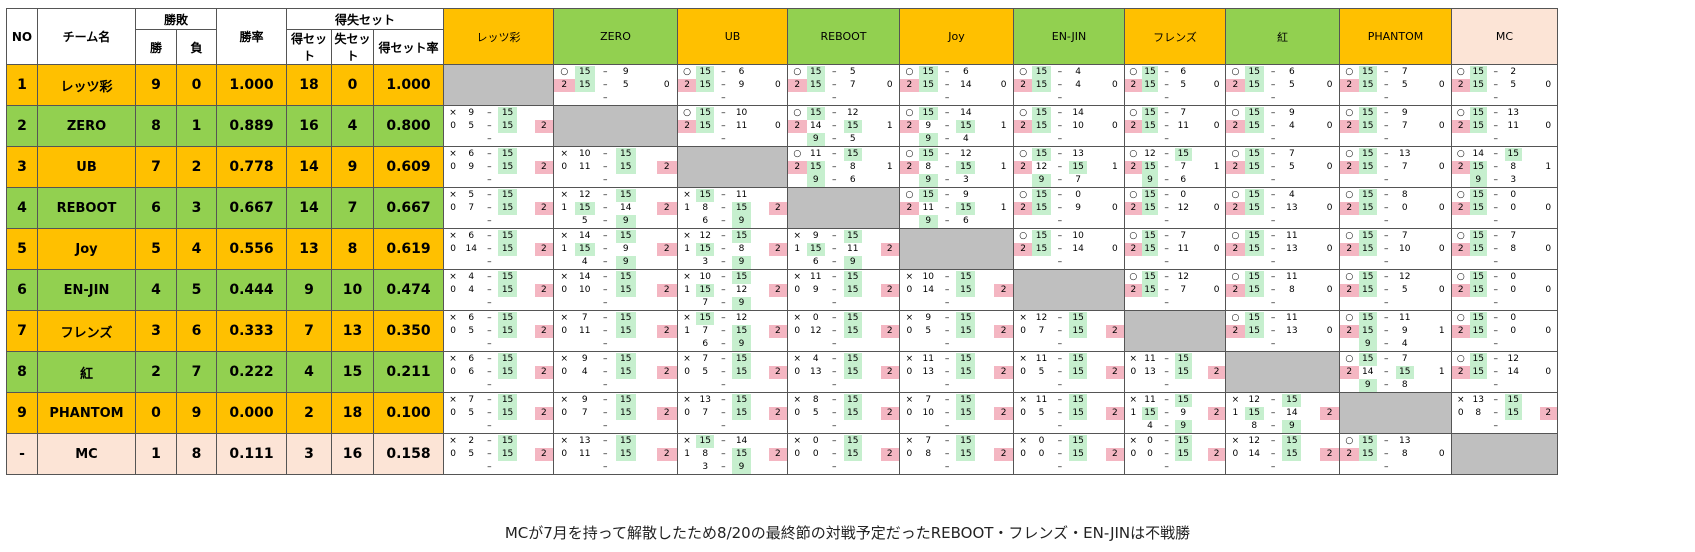  I want to click on match-cell: × 11–15 0 13–15 2–, so click(956, 372).